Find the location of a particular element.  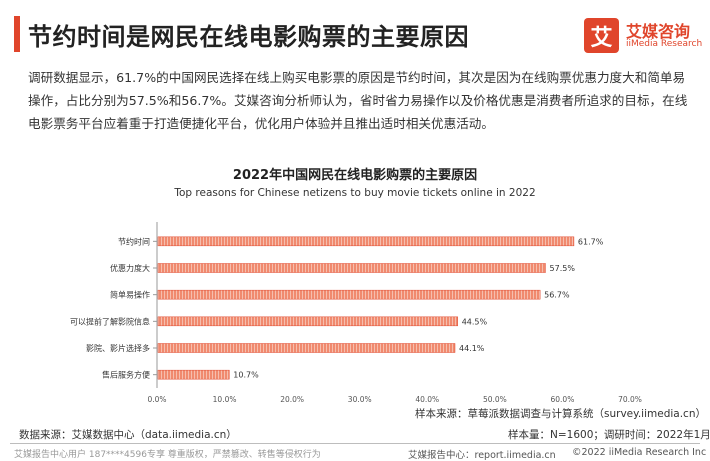

footer-copyright: ©2022 iiMedia Research Inc is located at coordinates (639, 452).